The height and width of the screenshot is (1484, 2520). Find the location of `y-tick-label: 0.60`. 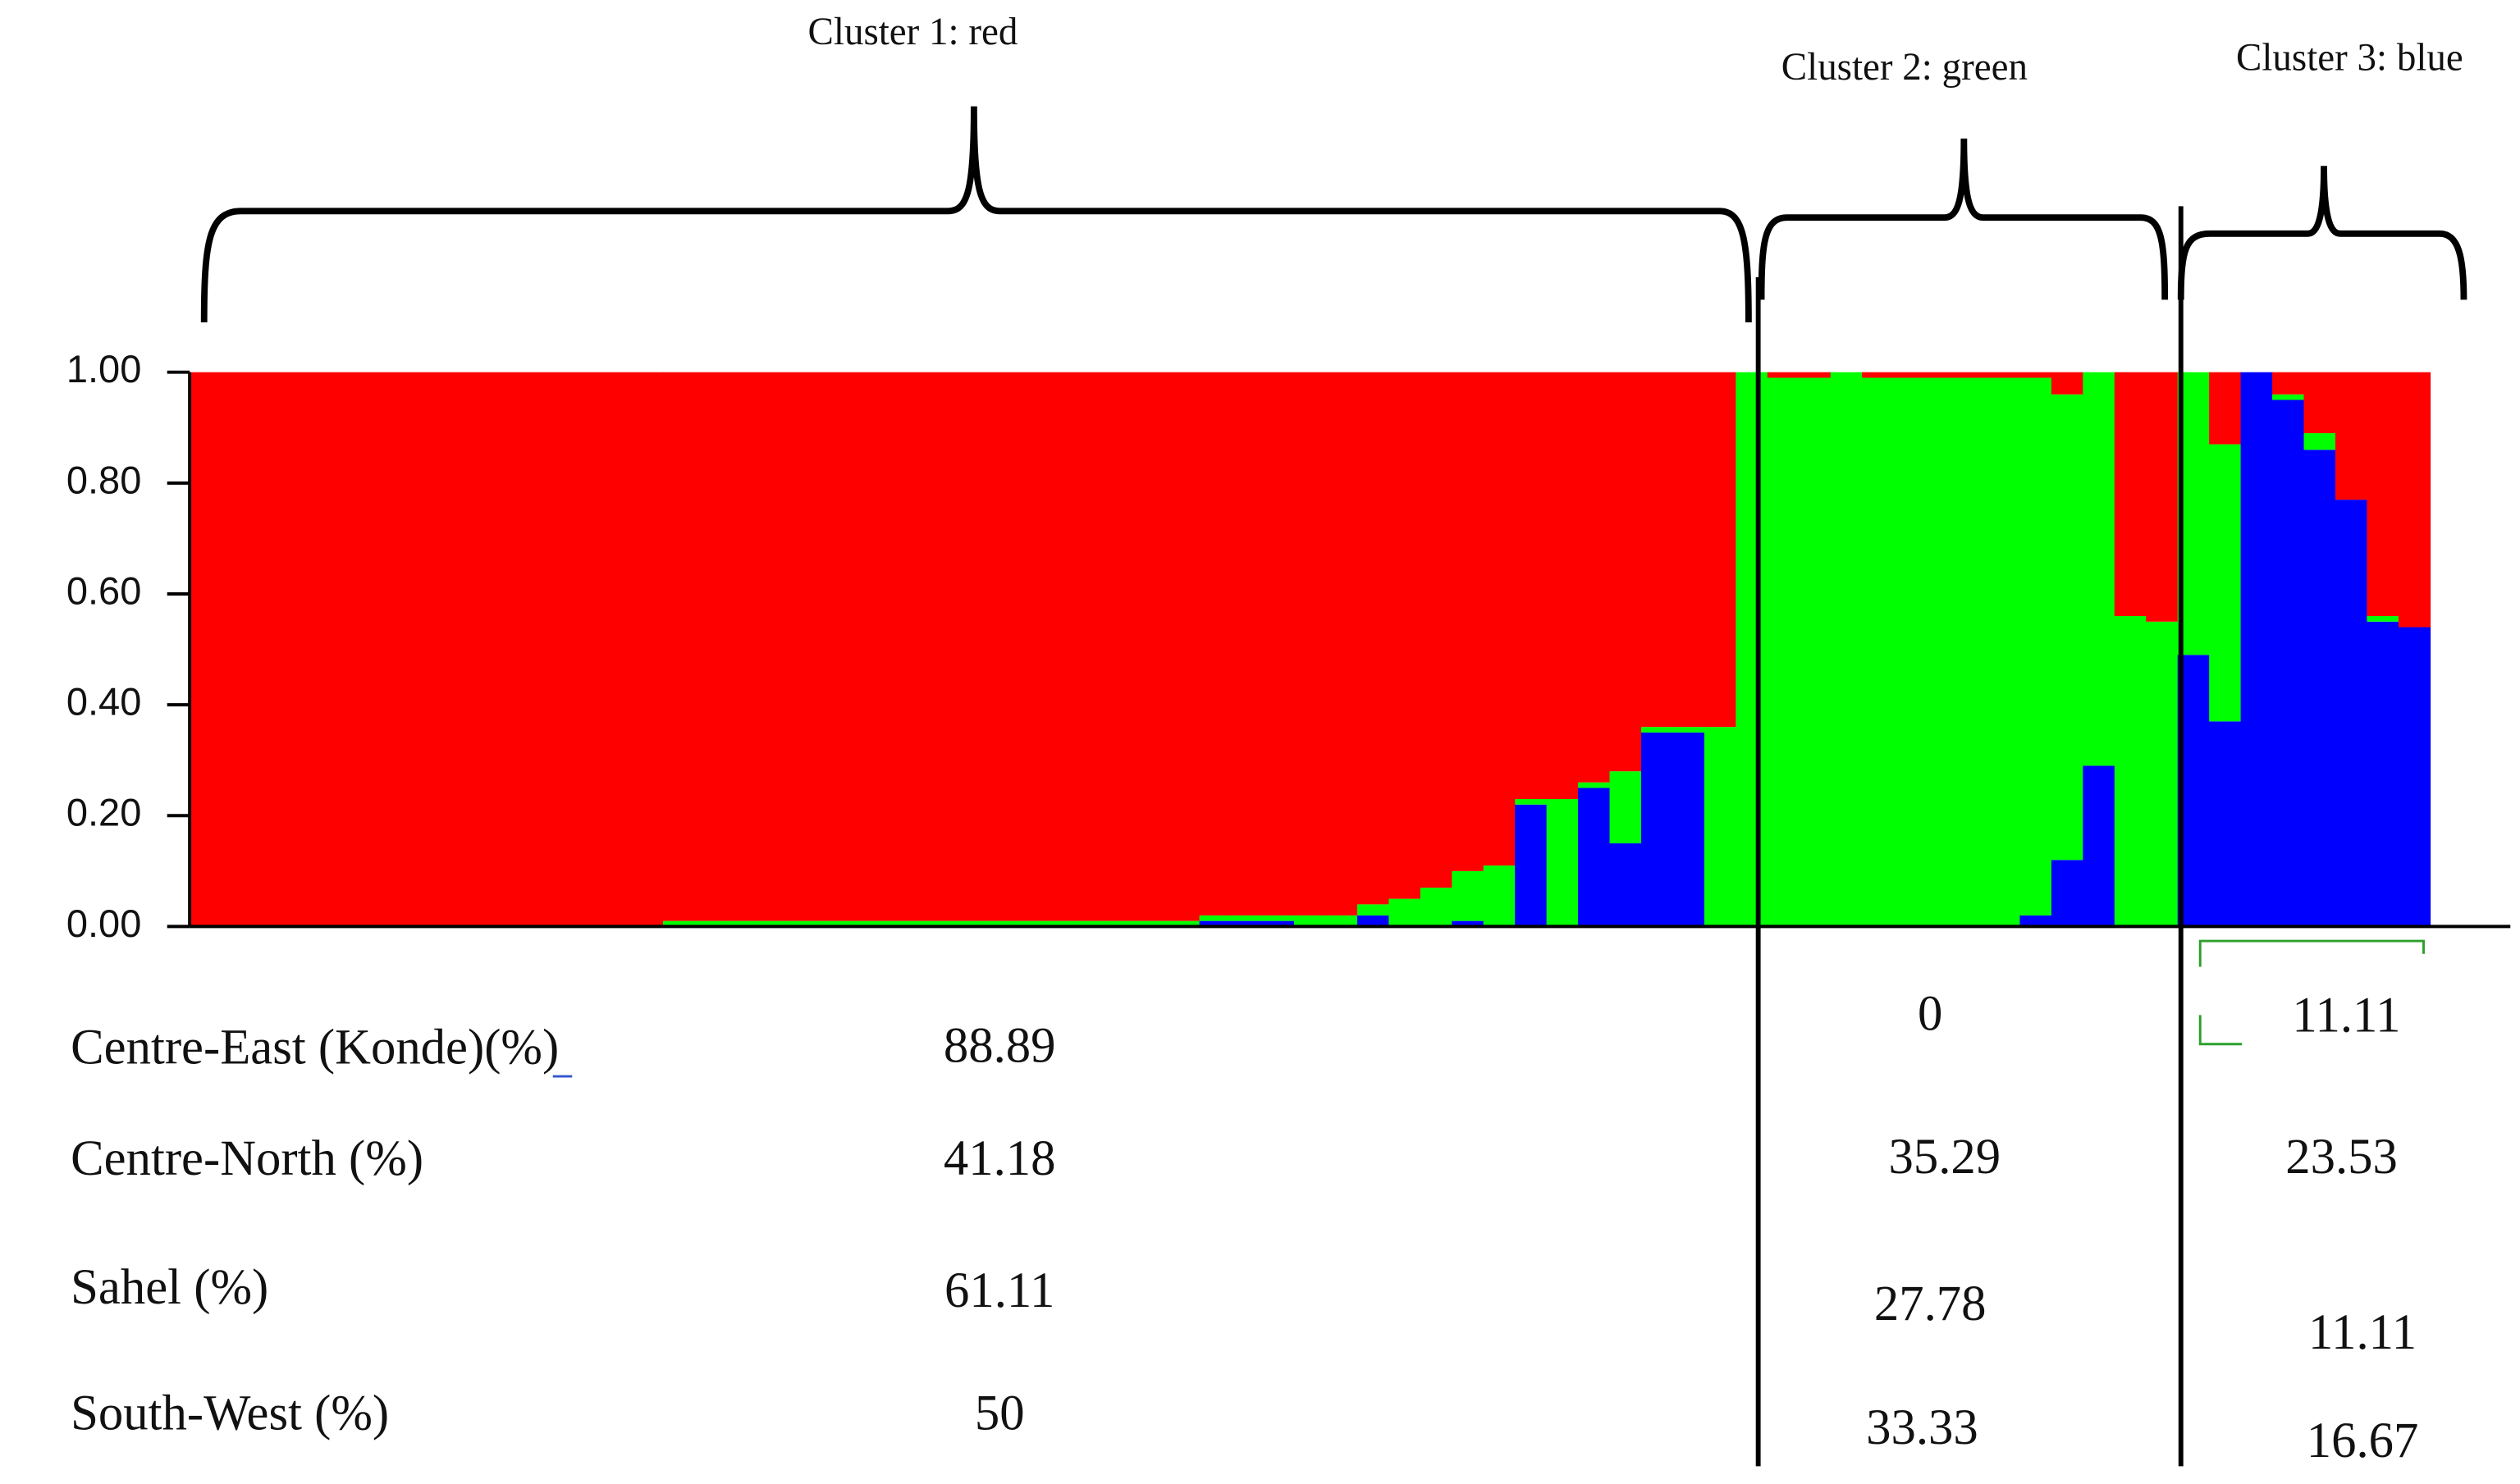

y-tick-label: 0.60 is located at coordinates (103, 590).